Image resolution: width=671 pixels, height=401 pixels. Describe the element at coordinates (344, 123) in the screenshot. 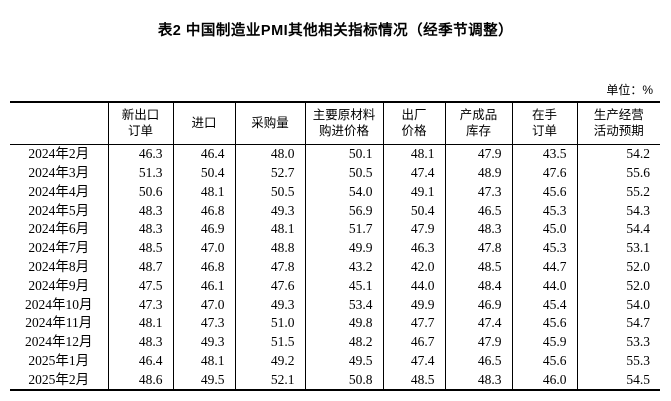

I see `column-header: 主要原材料 购进价格` at that location.